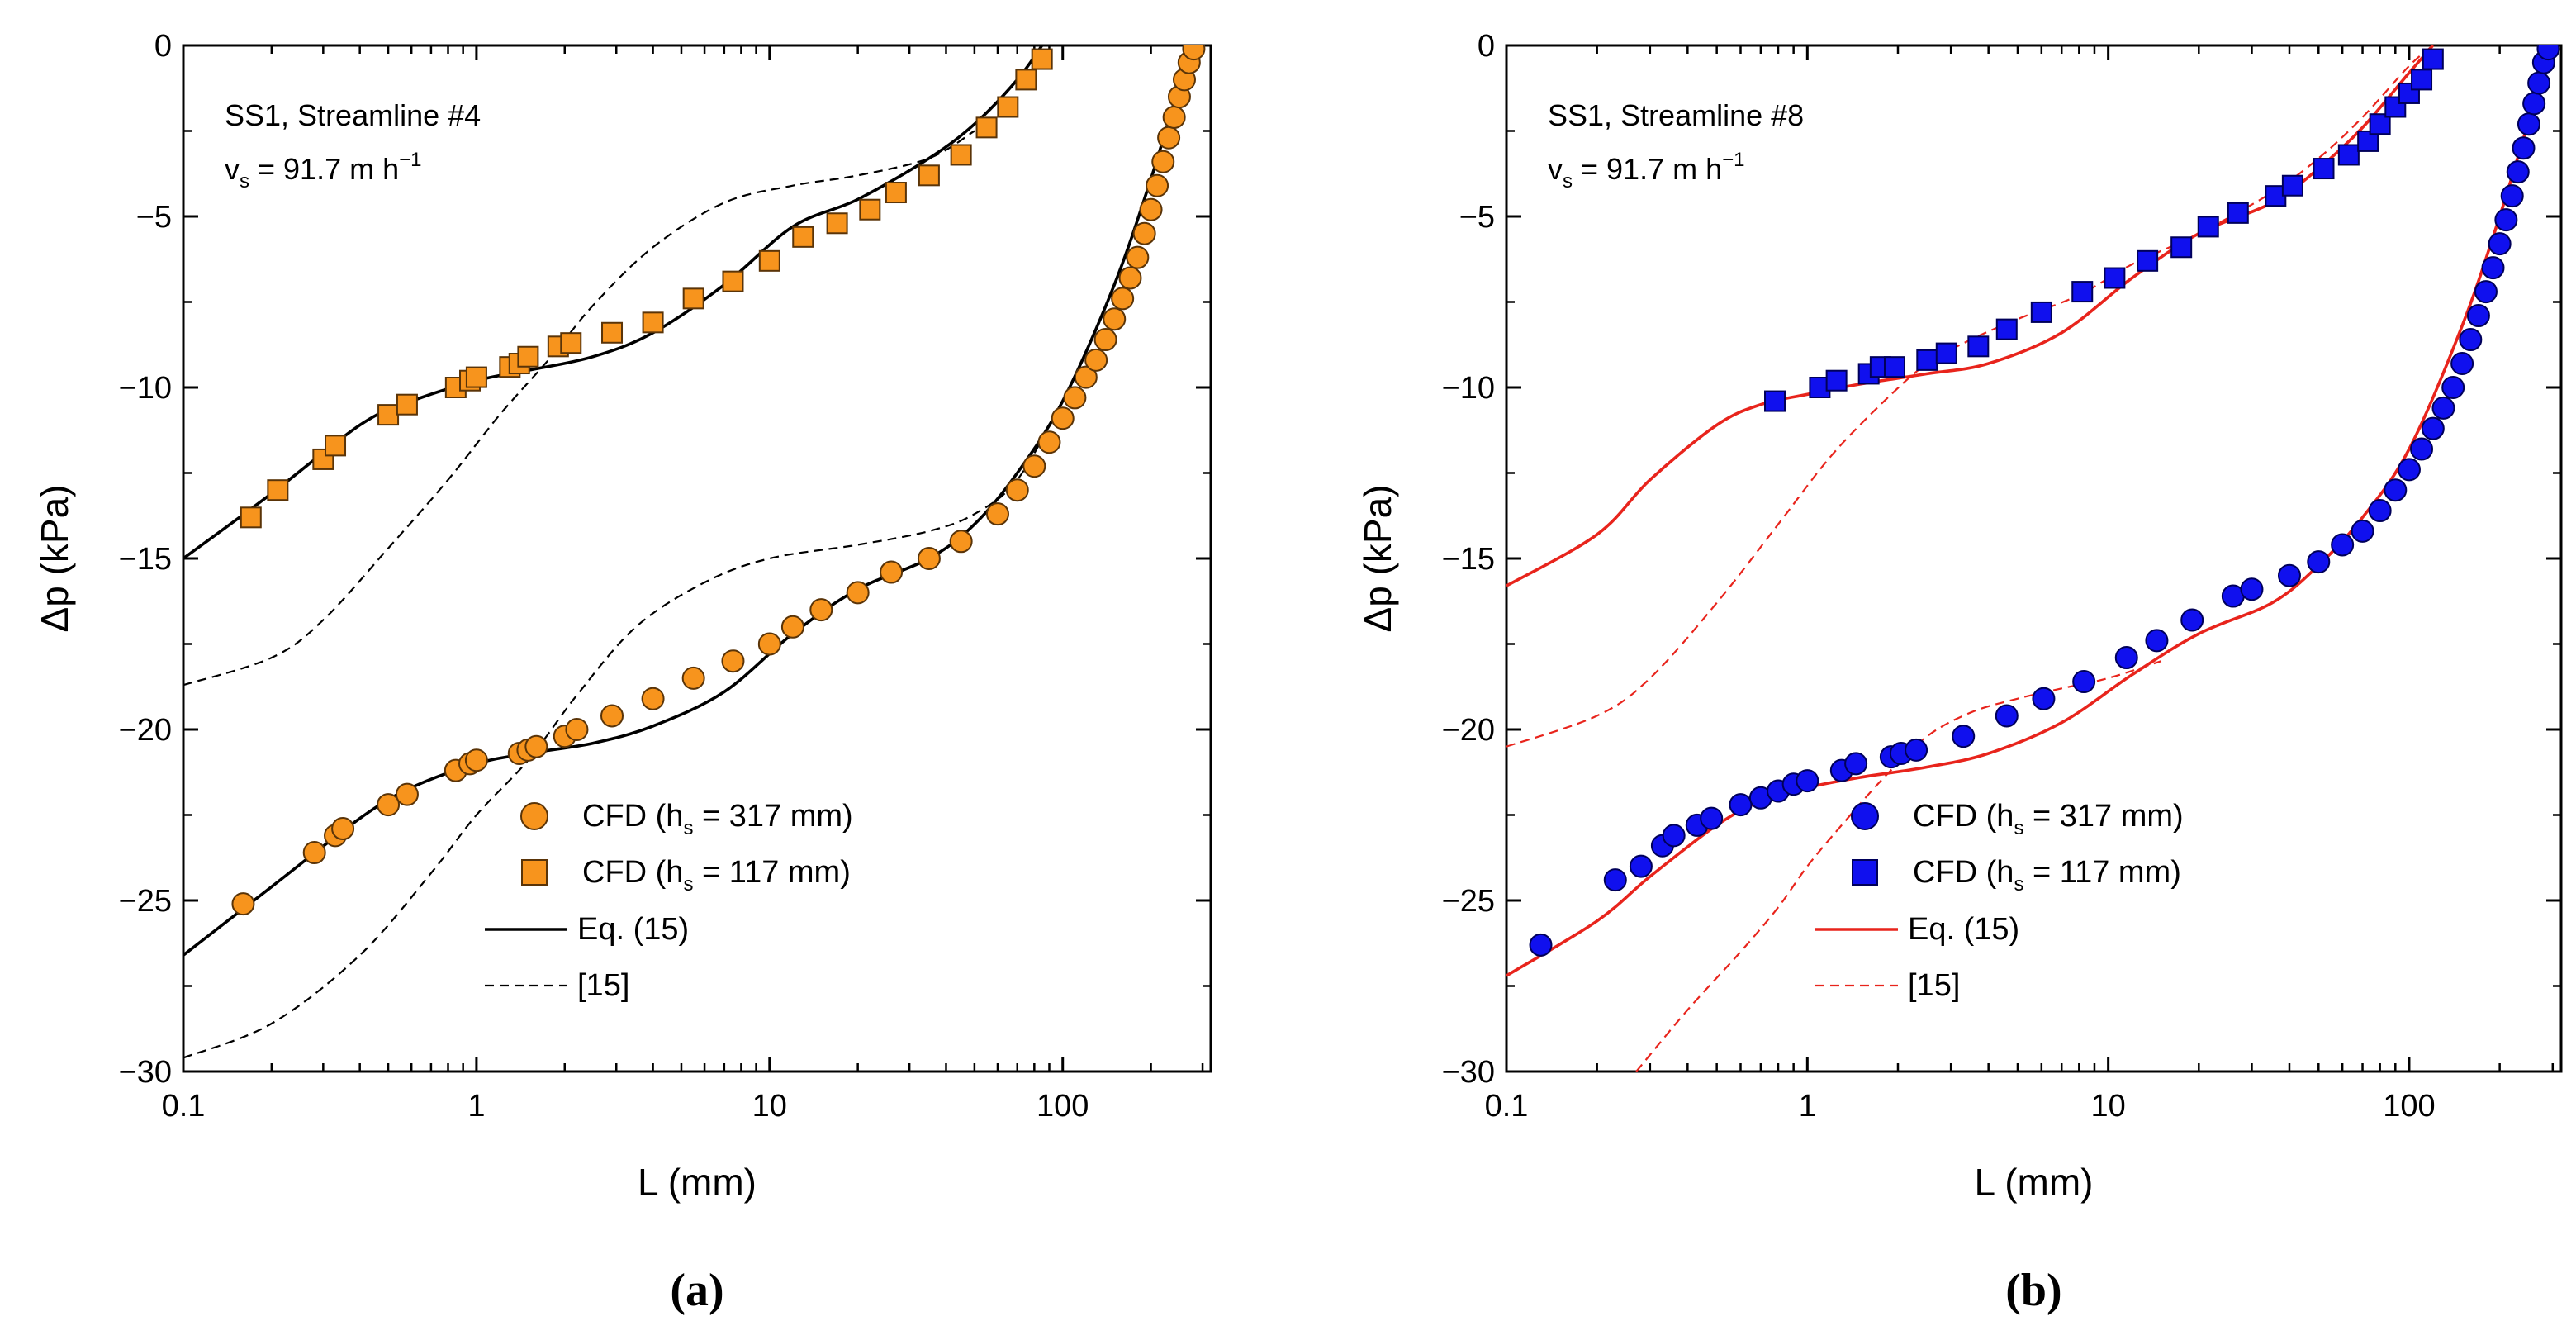 The image size is (2576, 1340). What do you see at coordinates (603, 985) in the screenshot?
I see `legend-label: [15]` at bounding box center [603, 985].